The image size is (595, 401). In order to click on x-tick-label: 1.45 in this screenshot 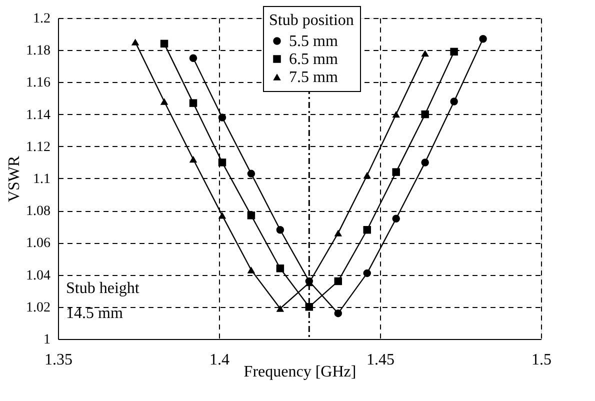, I will do `click(380, 360)`.